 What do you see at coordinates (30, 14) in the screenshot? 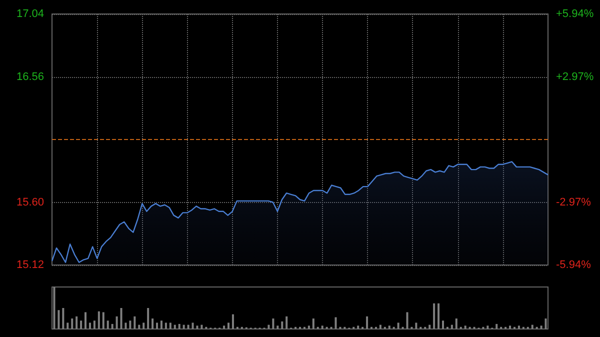
I see `y-tick-label: 17.04` at bounding box center [30, 14].